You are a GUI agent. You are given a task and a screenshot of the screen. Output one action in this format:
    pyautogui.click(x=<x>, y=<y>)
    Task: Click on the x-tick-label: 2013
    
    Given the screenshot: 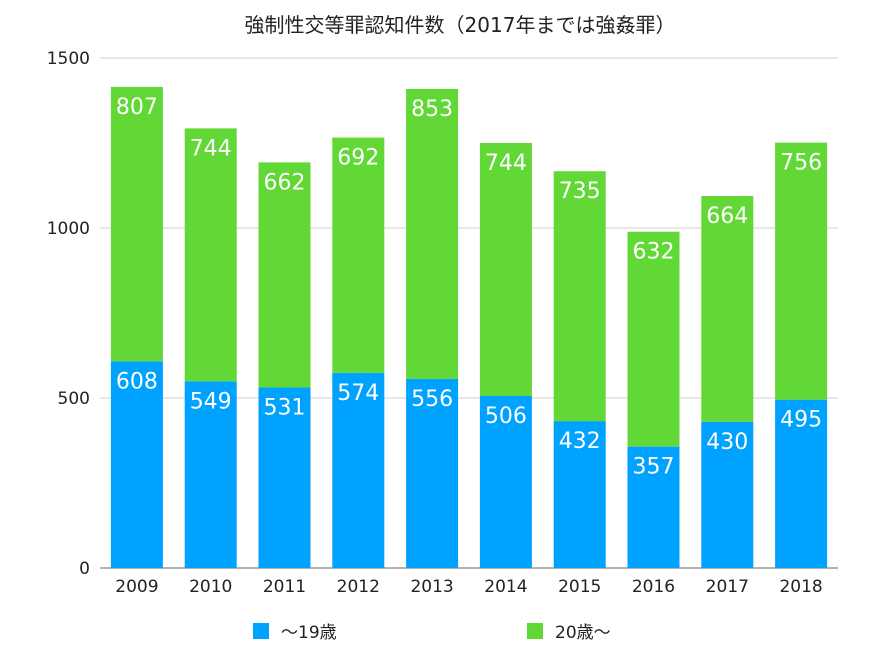 What is the action you would take?
    pyautogui.click(x=431, y=587)
    